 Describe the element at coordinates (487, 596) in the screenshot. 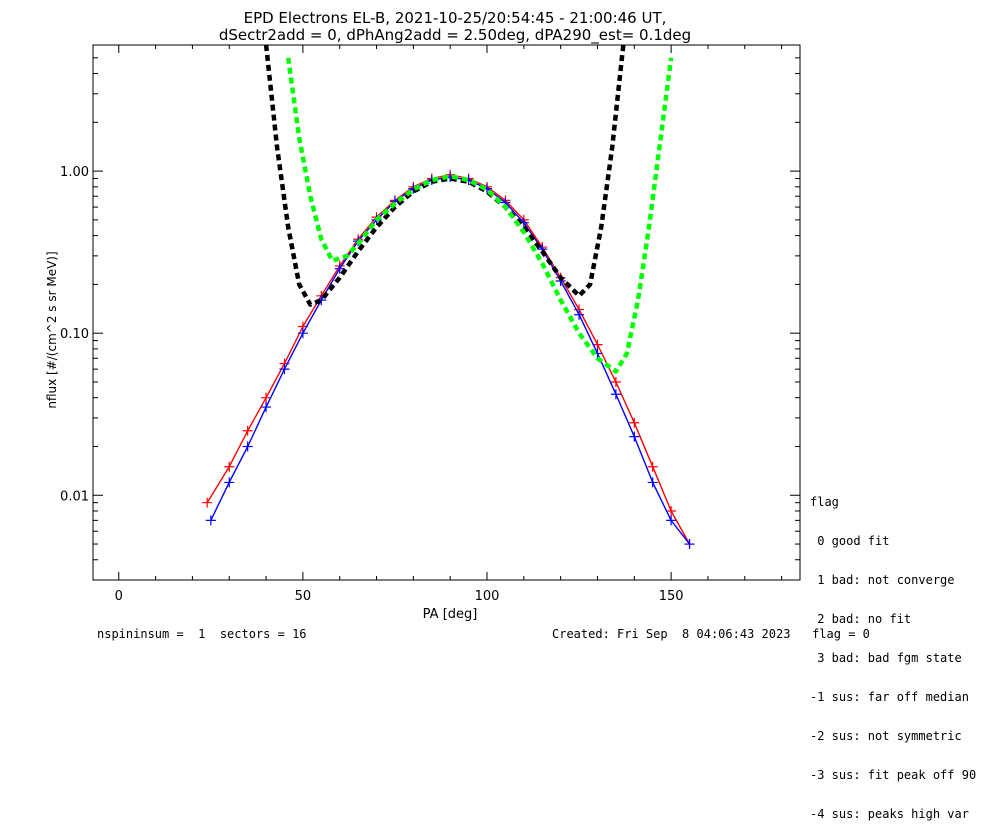

I see `x-tick-label: 100` at that location.